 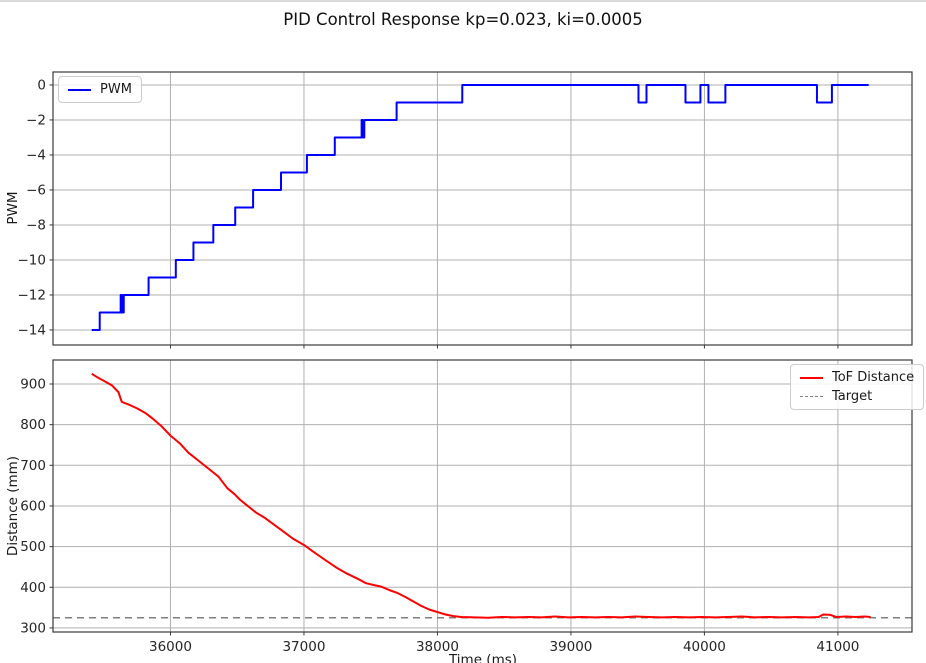 I want to click on target-line-sample, so click(x=811, y=396).